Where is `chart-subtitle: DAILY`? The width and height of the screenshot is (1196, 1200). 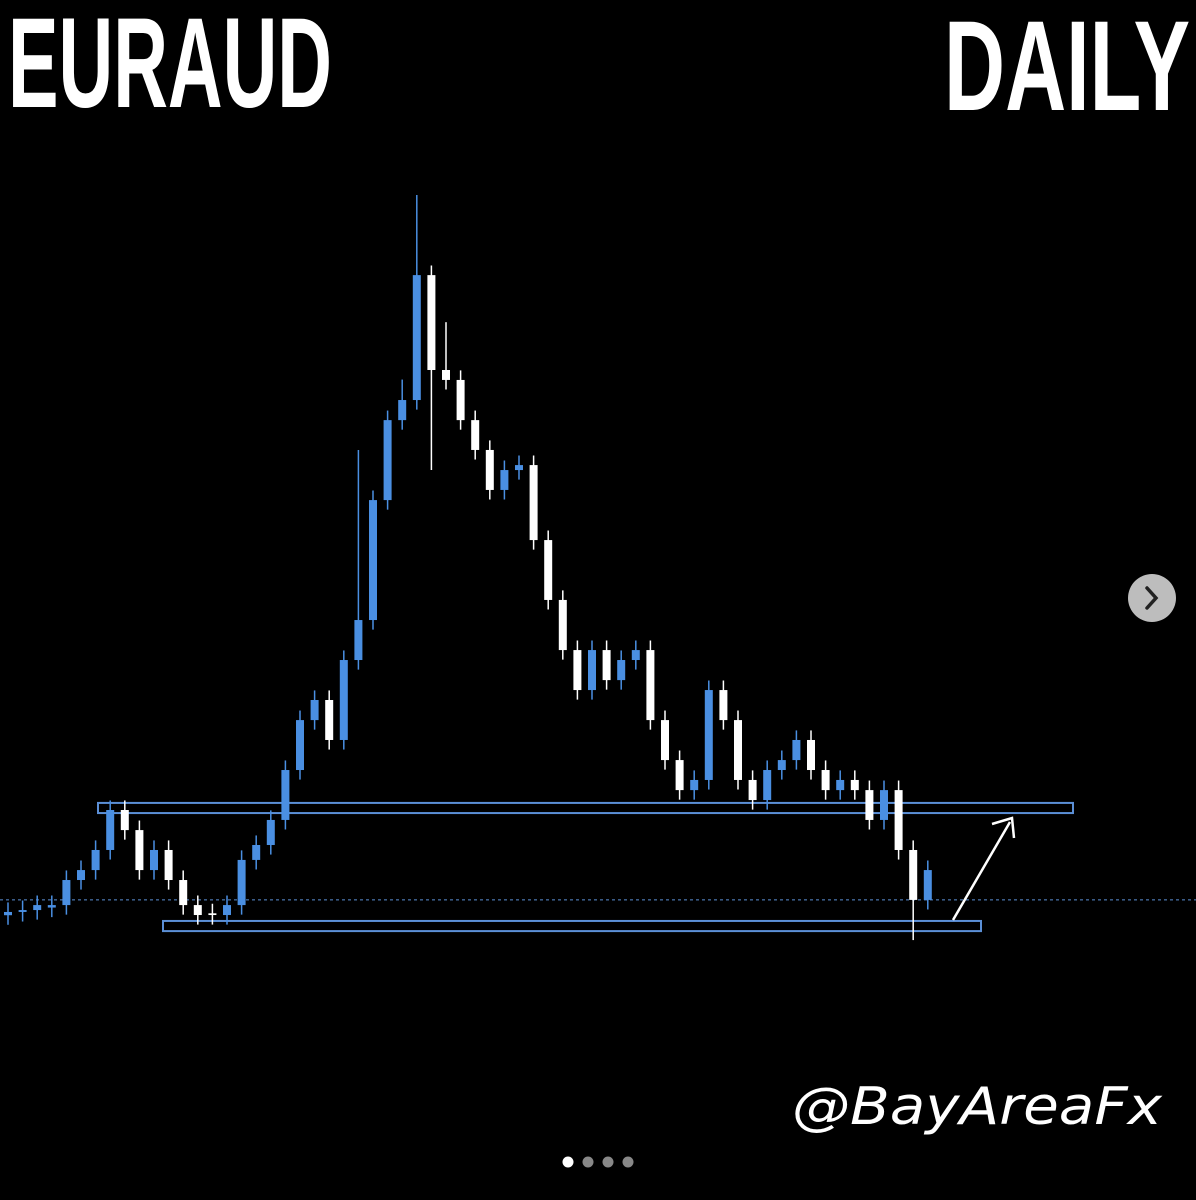 chart-subtitle: DAILY is located at coordinates (1067, 69).